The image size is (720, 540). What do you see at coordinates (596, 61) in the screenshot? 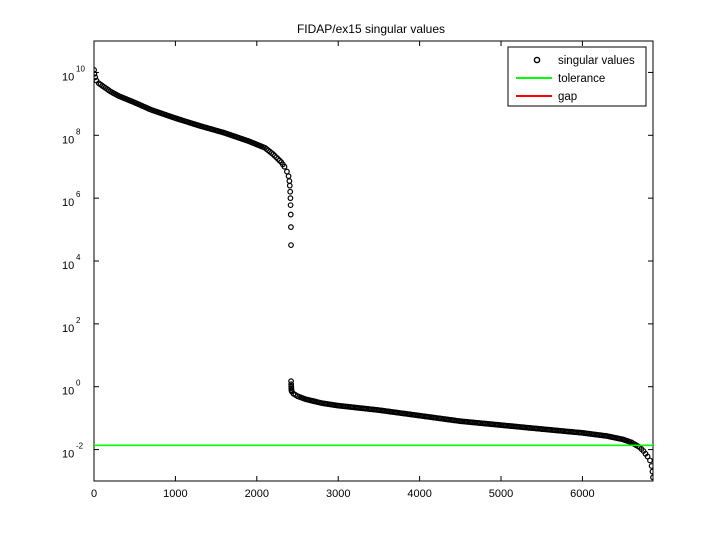
I see `legend-label: singular values` at bounding box center [596, 61].